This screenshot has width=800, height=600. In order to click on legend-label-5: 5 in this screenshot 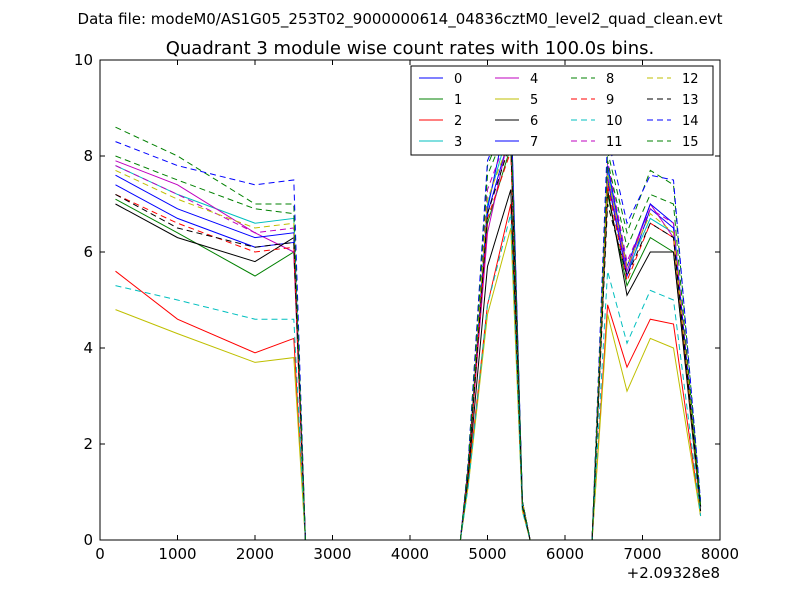, I will do `click(534, 100)`.